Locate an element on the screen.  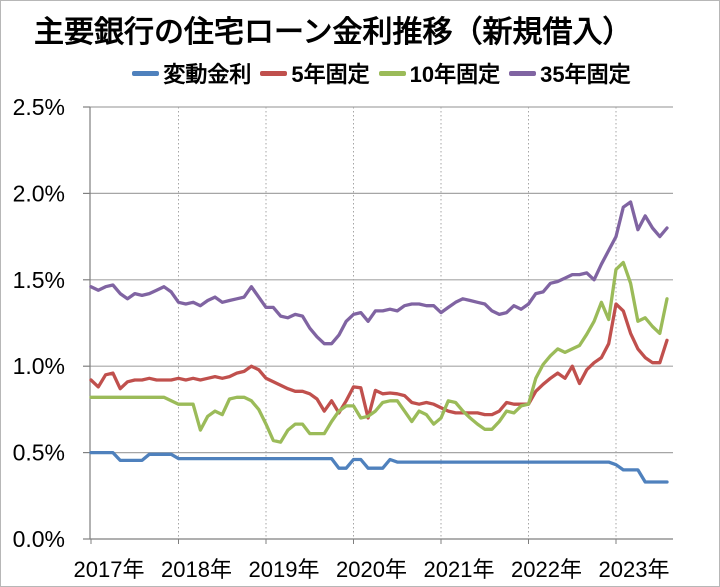
x-tick-label: 2021年 is located at coordinates (459, 569).